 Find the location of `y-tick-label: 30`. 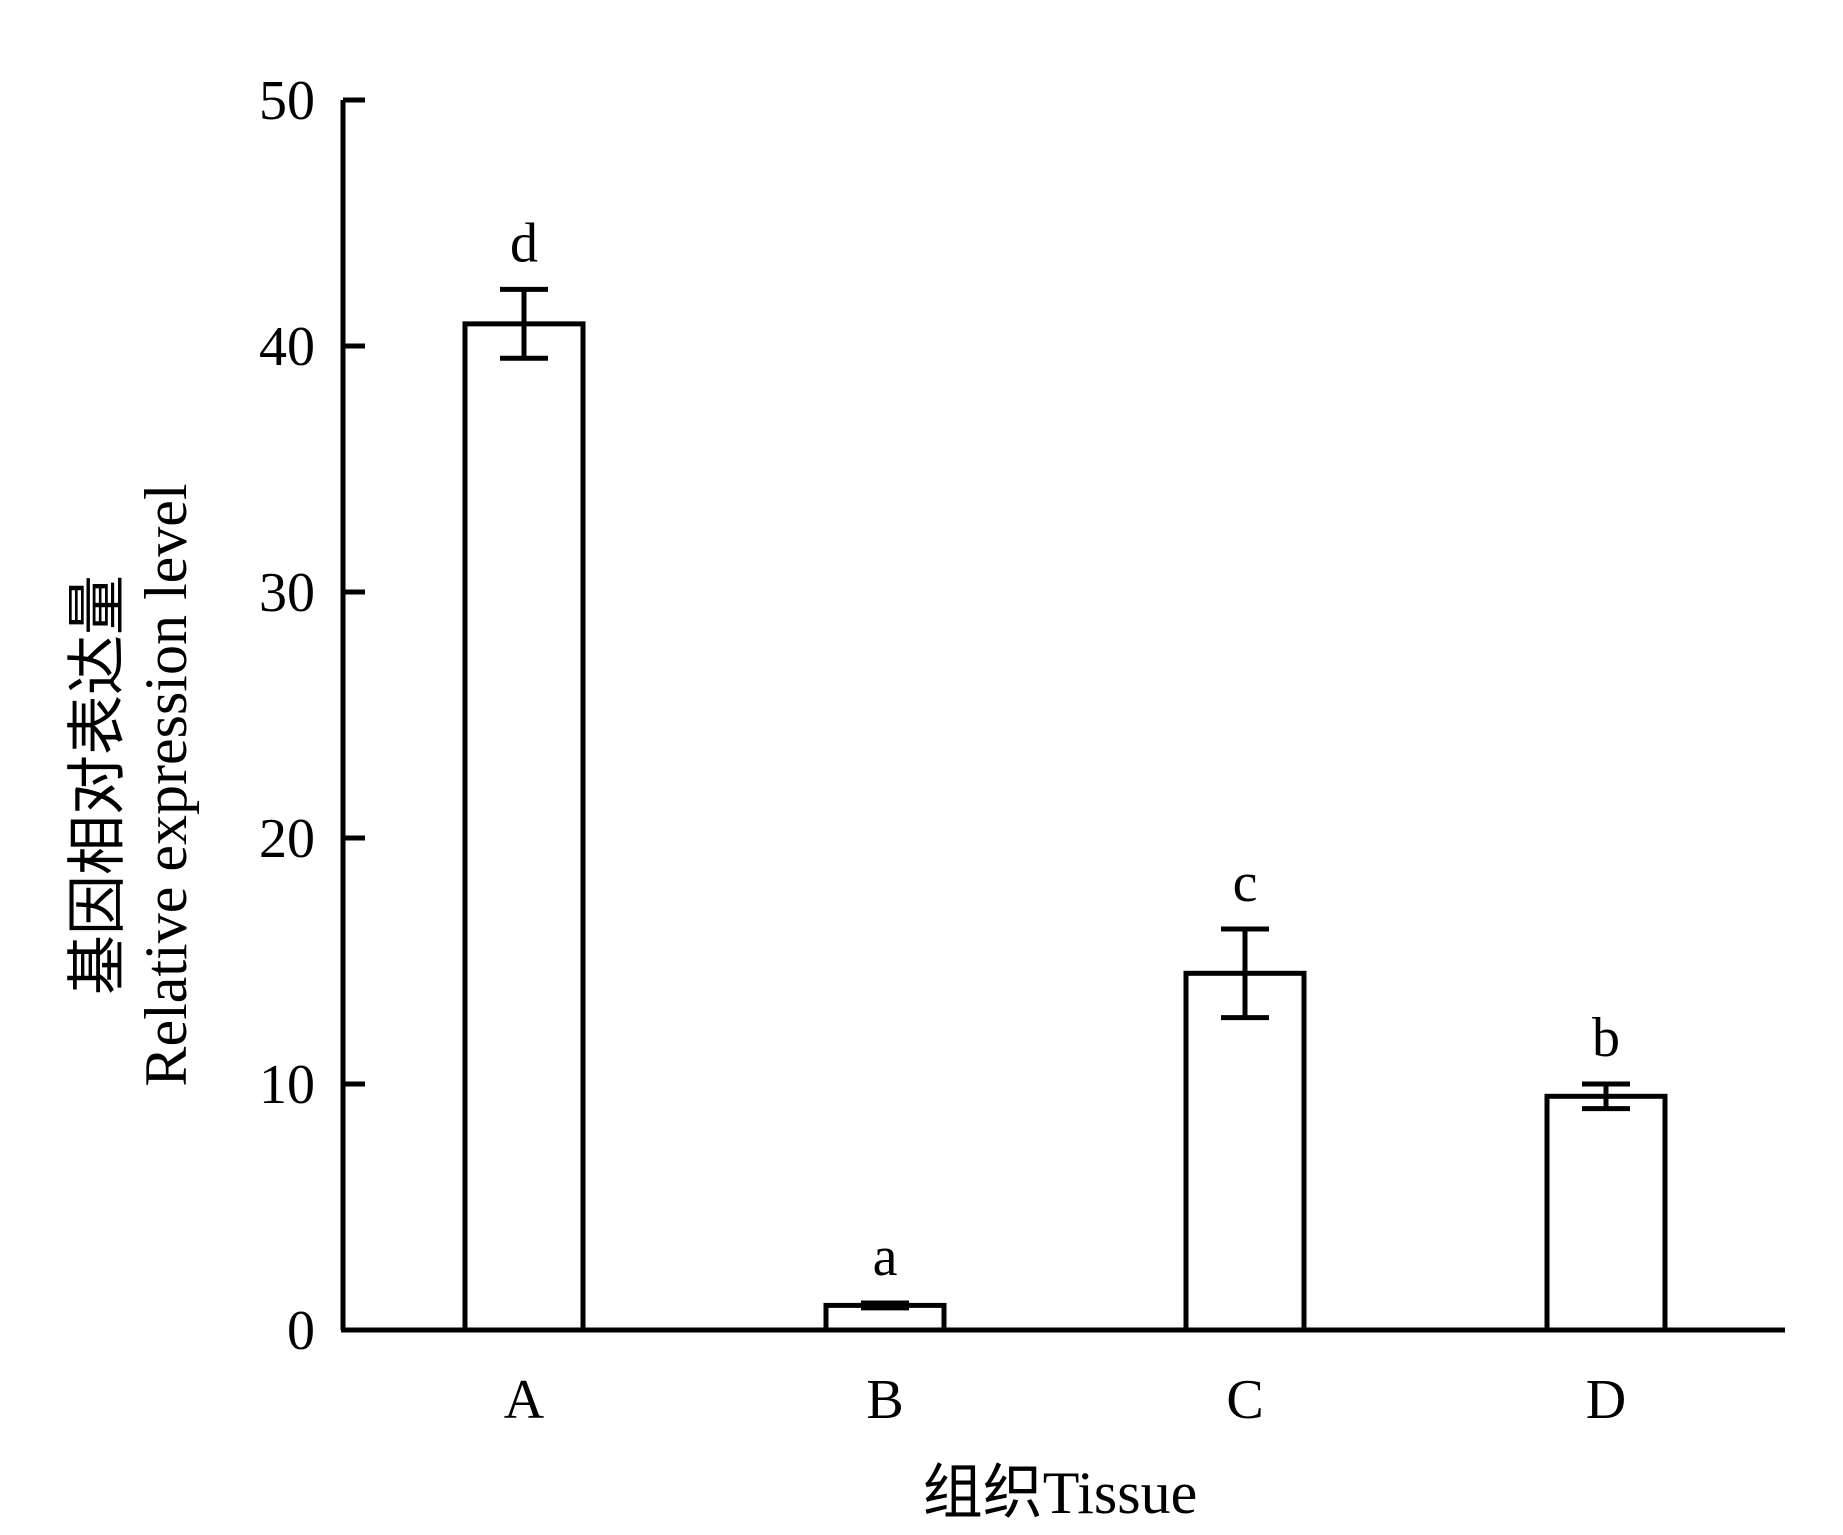

y-tick-label: 30 is located at coordinates (287, 593).